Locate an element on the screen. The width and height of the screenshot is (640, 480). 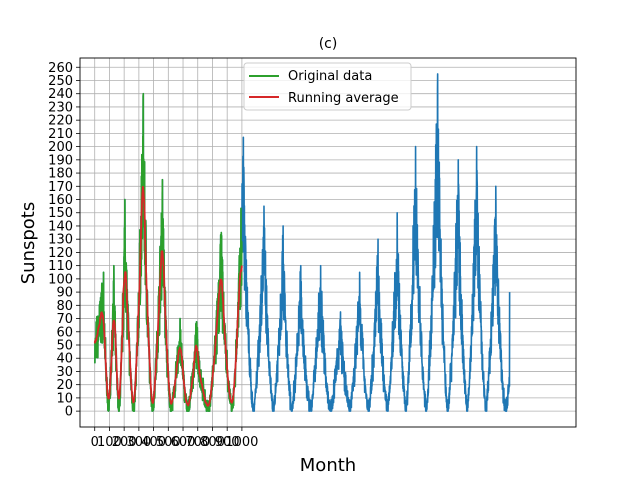
series-running-average-line is located at coordinates (168, 296).